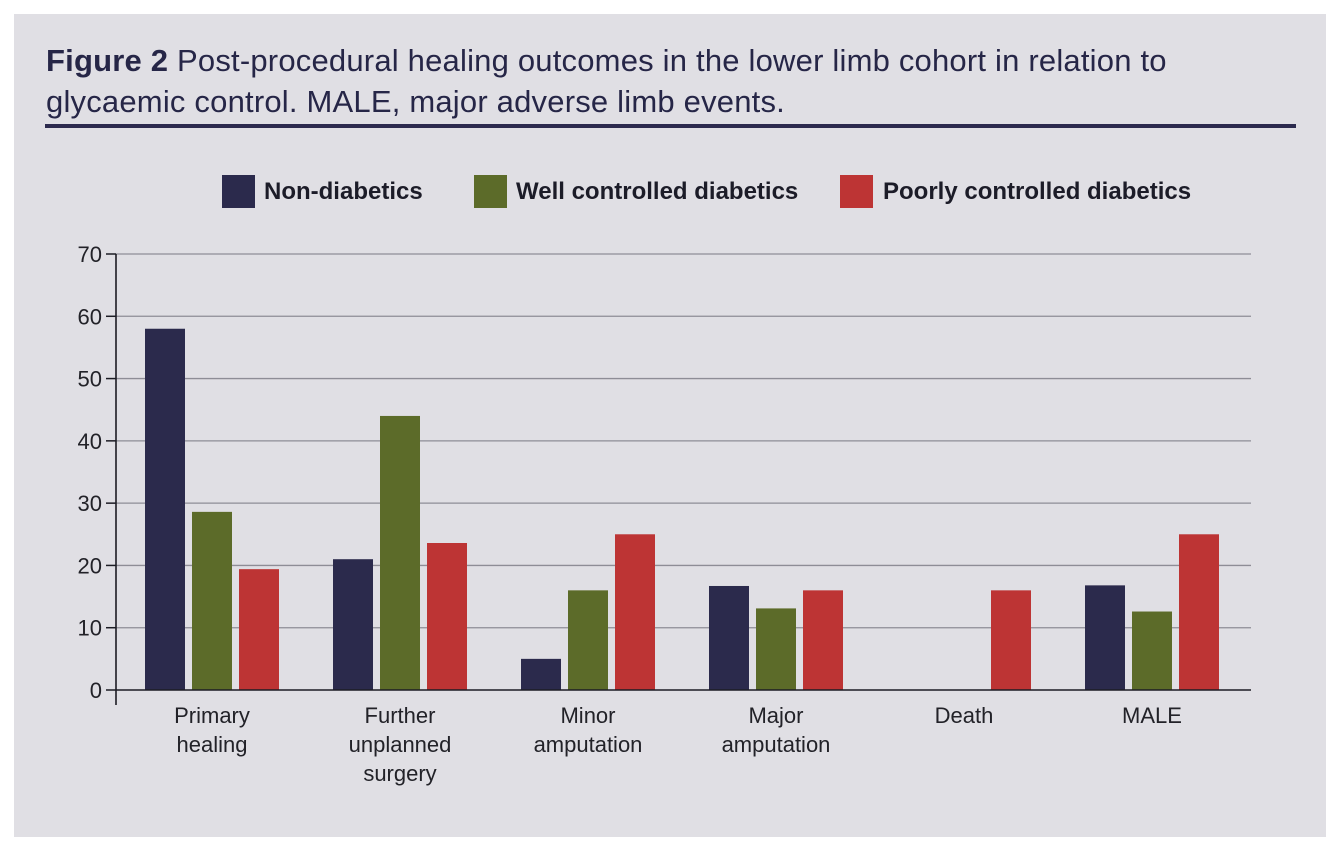 The image size is (1344, 850). Describe the element at coordinates (400, 744) in the screenshot. I see `x-tick-label: unplanned` at that location.